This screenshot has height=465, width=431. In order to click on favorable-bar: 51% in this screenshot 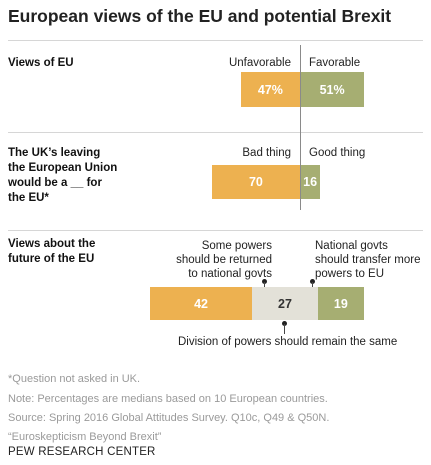, I will do `click(332, 89)`.